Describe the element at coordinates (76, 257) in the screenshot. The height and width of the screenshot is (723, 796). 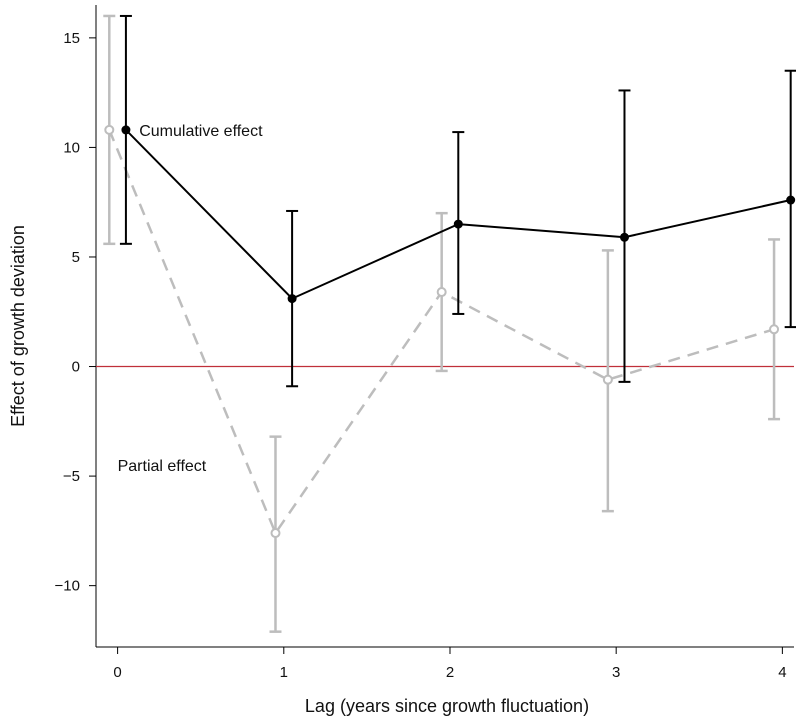
I see `y-tick-label-3: 5` at that location.